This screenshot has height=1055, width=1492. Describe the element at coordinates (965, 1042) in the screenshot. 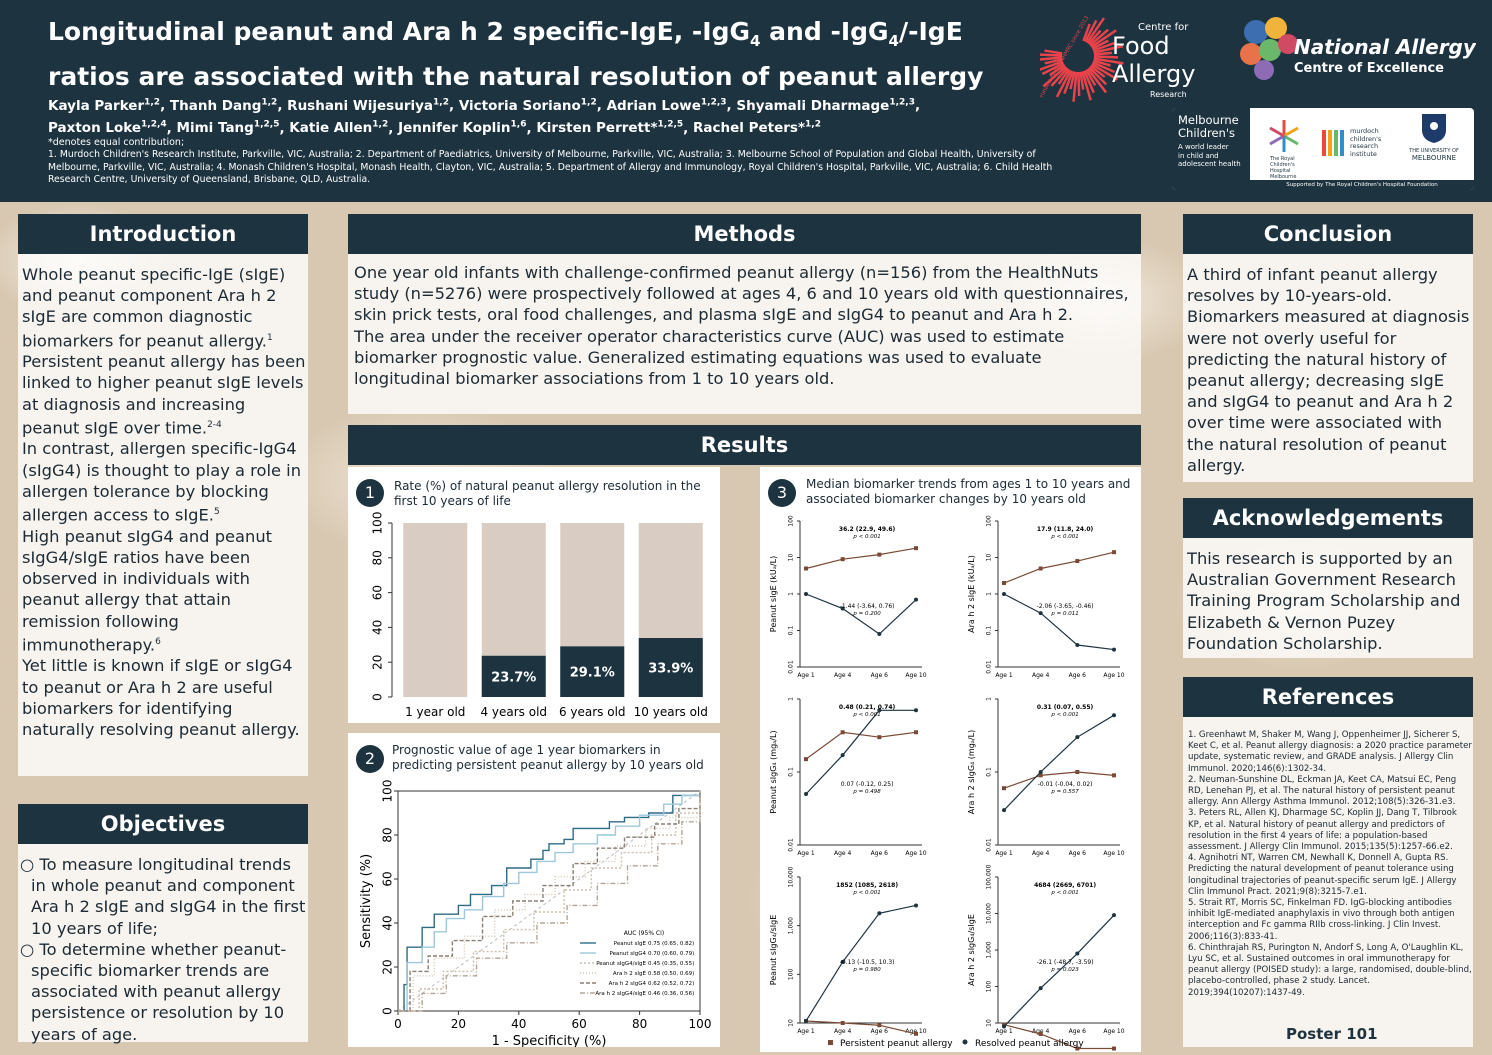

I see `legend-swatch` at that location.